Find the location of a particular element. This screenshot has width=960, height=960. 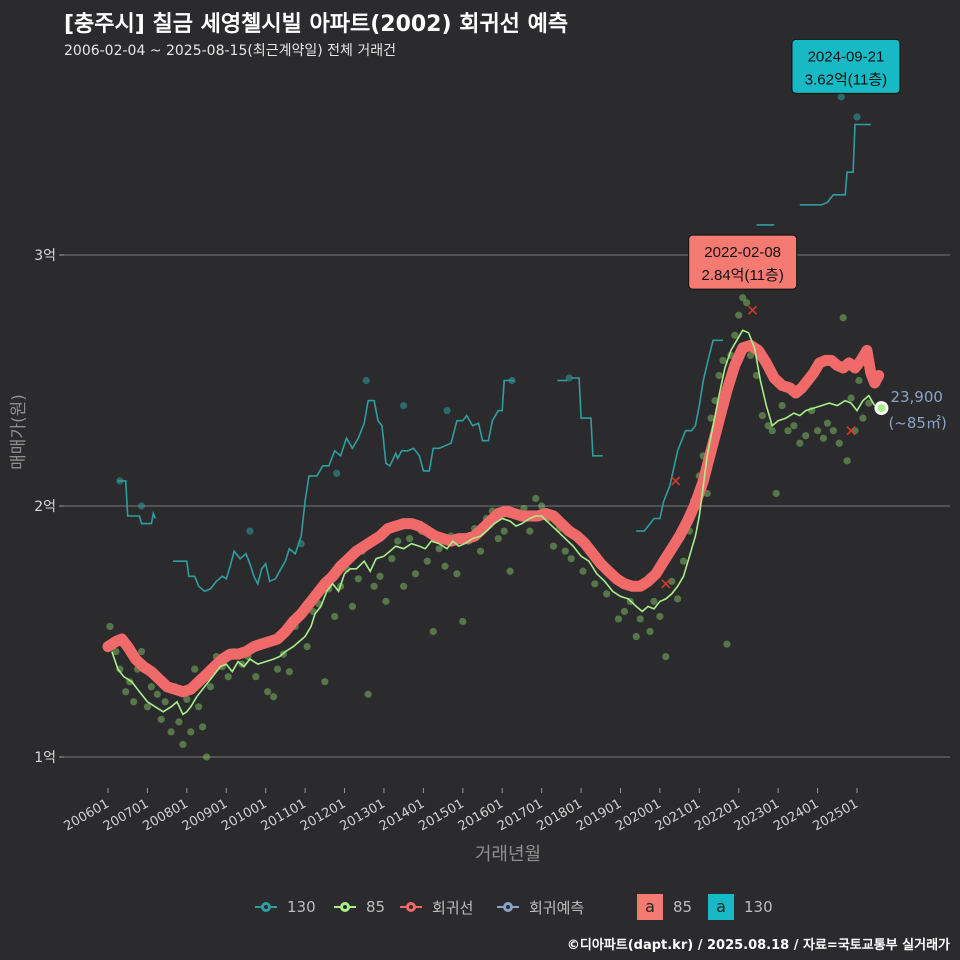

legend-item-regression: 회귀선 is located at coordinates (436, 907).